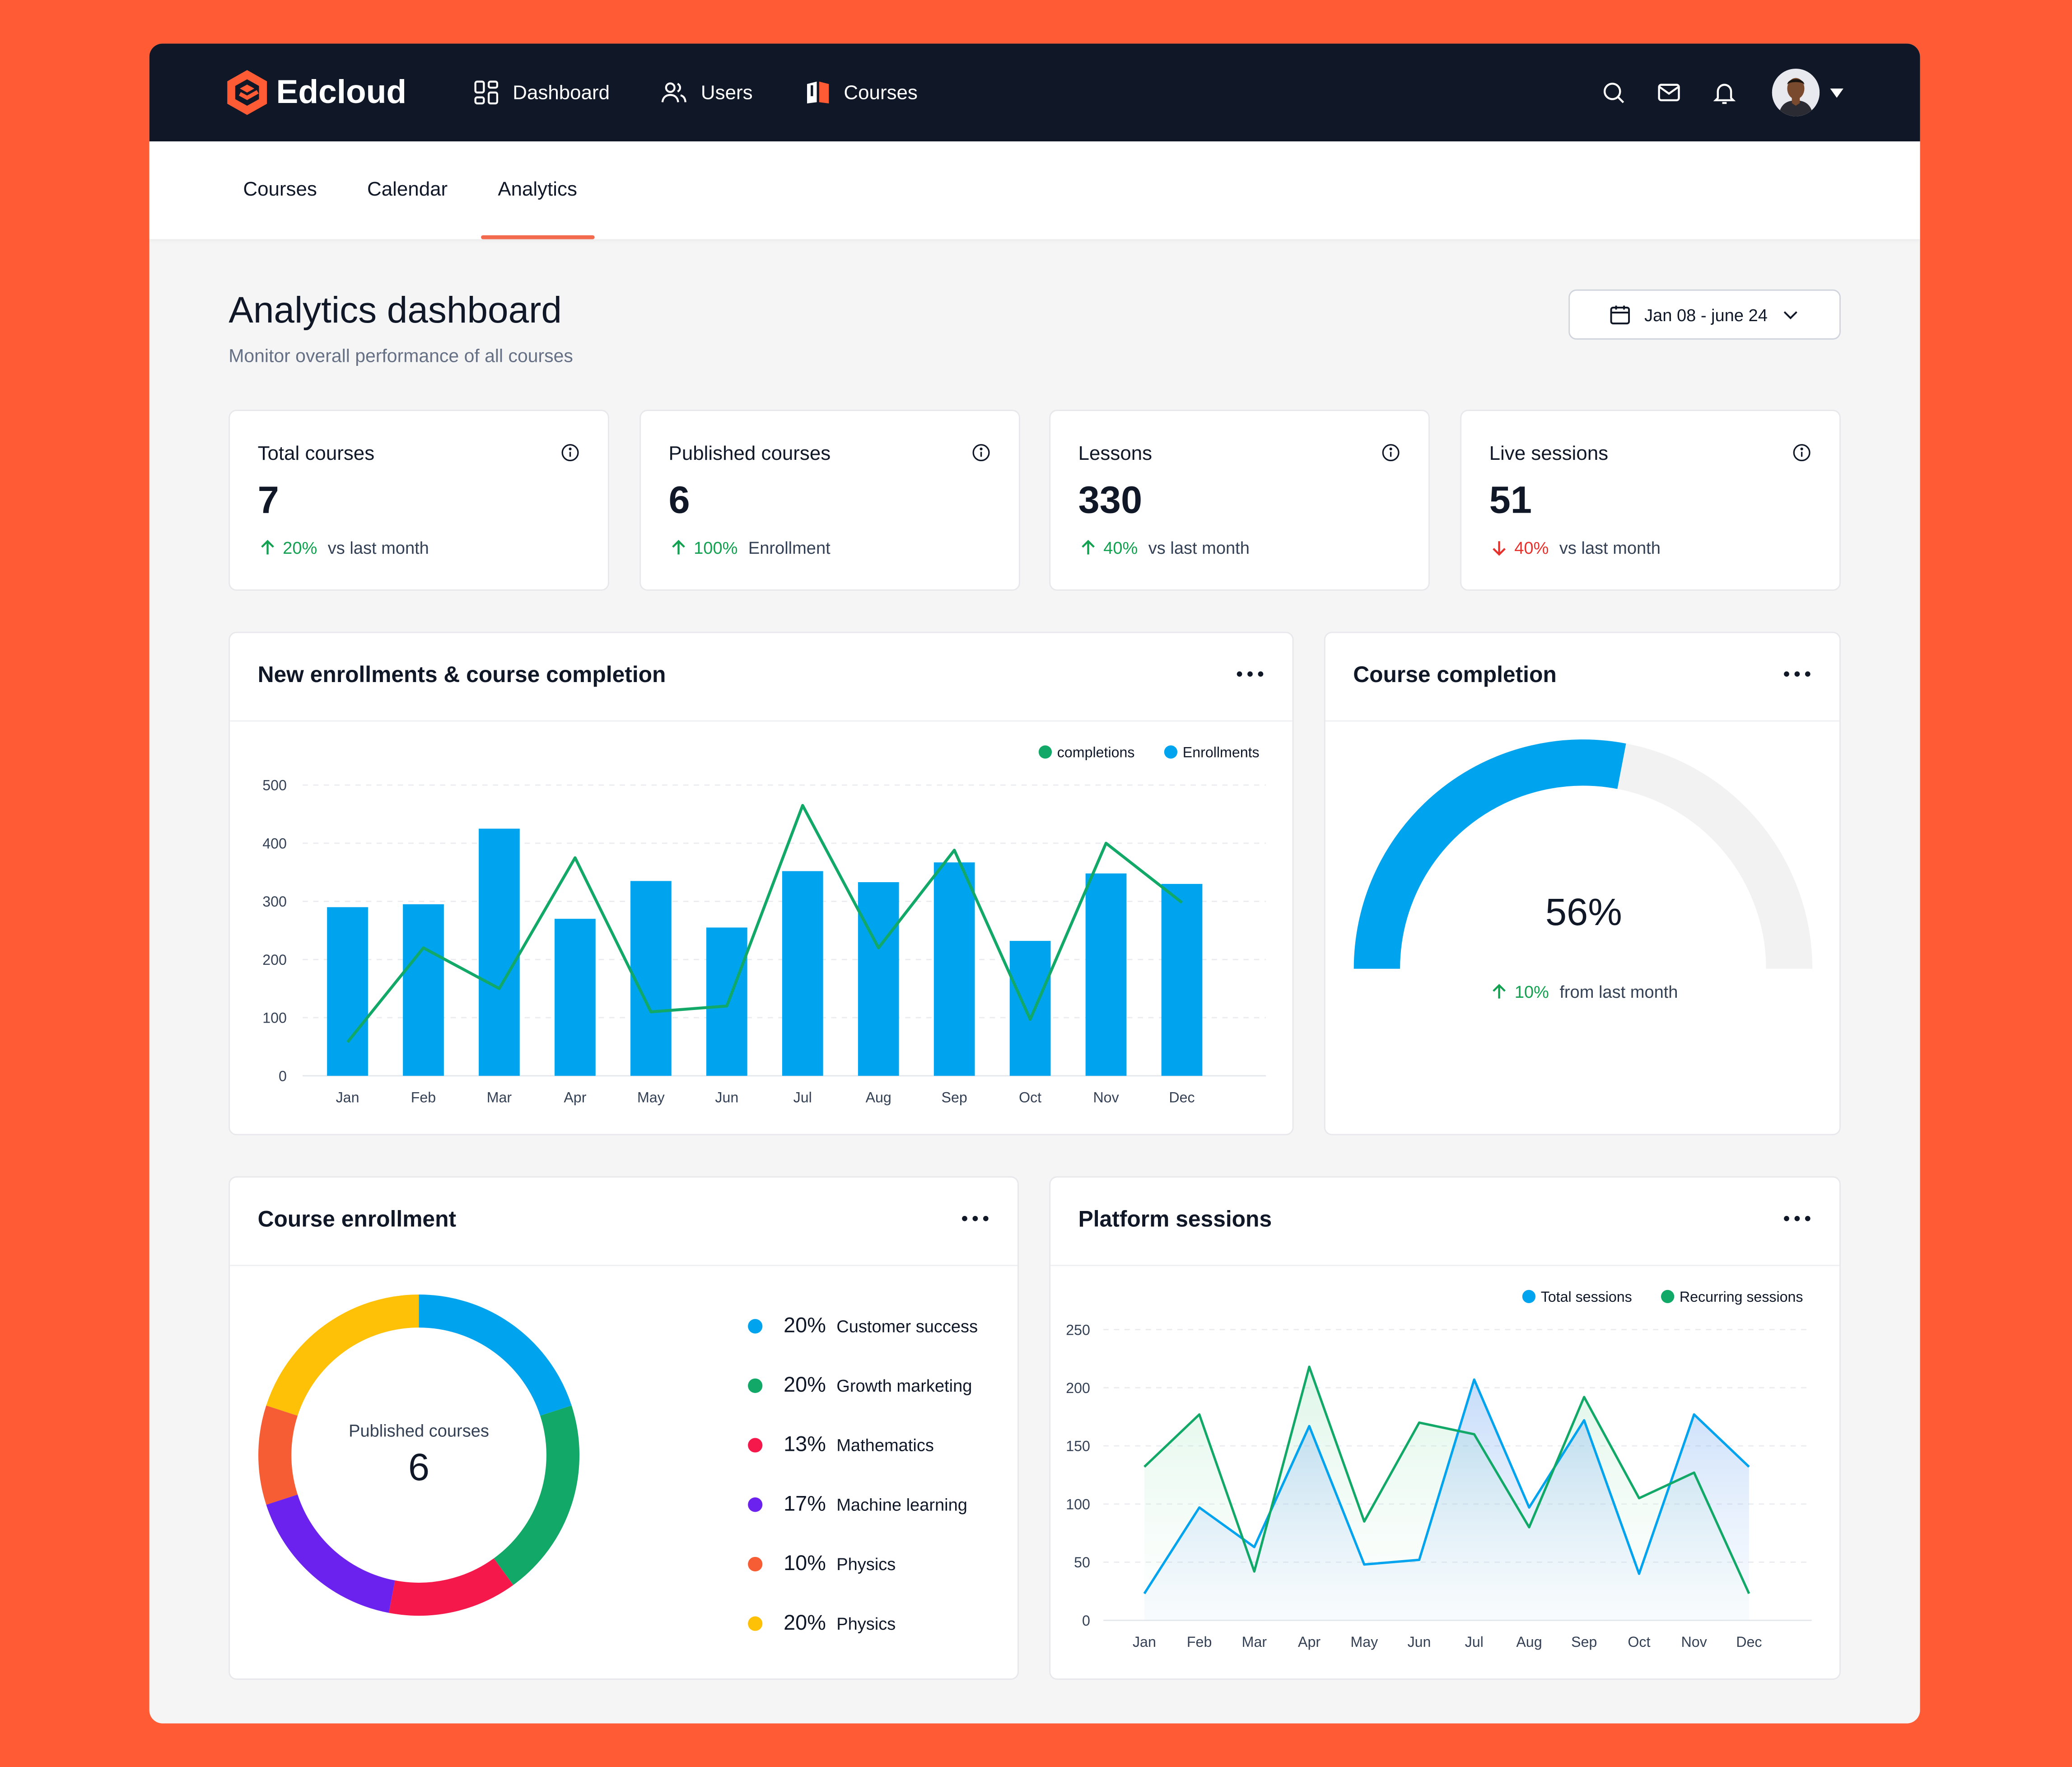  I want to click on legend-pct: 20%, so click(805, 1325).